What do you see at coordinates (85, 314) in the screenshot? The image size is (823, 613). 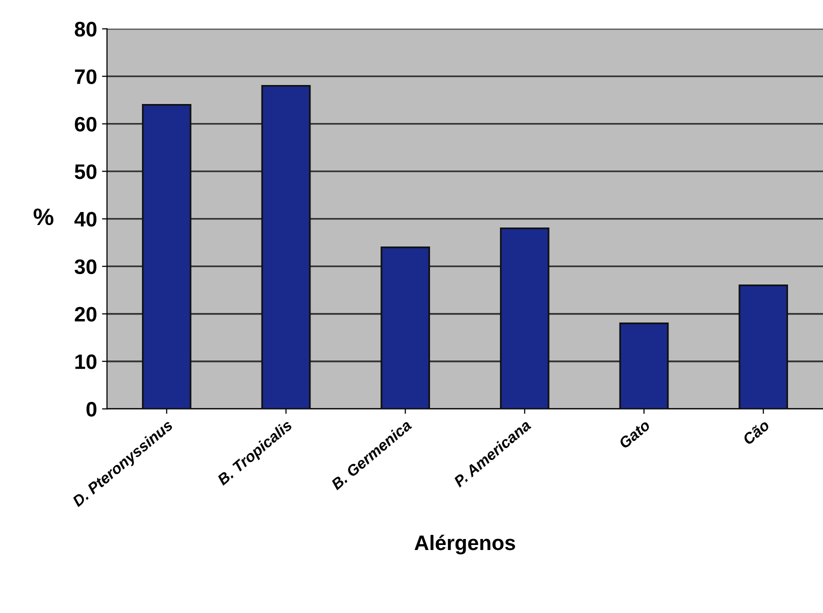 I see `y-tick-label: 20` at bounding box center [85, 314].